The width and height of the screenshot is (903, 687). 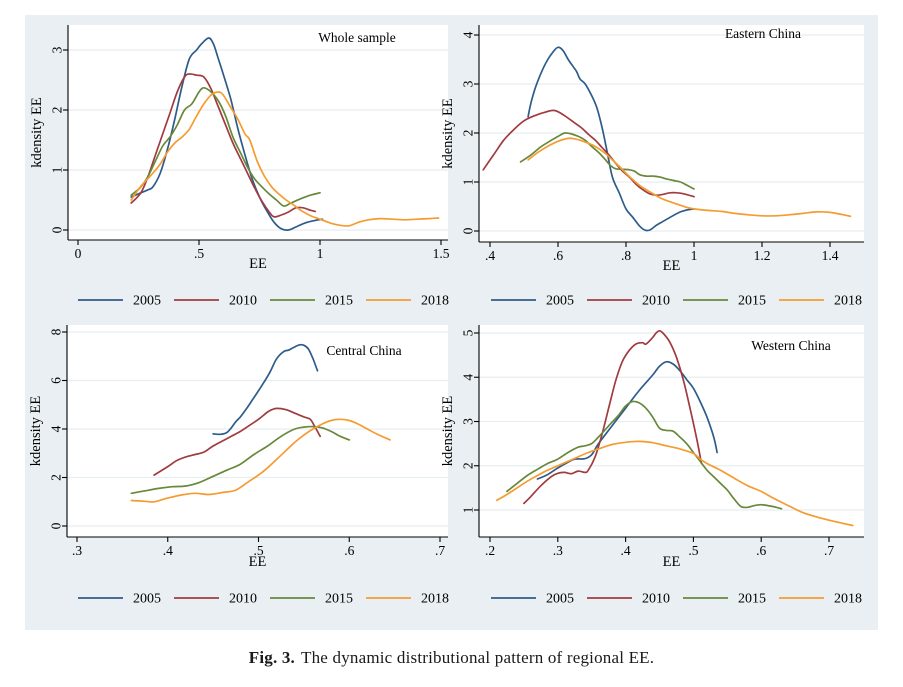 What do you see at coordinates (272, 657) in the screenshot?
I see `caption-label: Fig. 3.` at bounding box center [272, 657].